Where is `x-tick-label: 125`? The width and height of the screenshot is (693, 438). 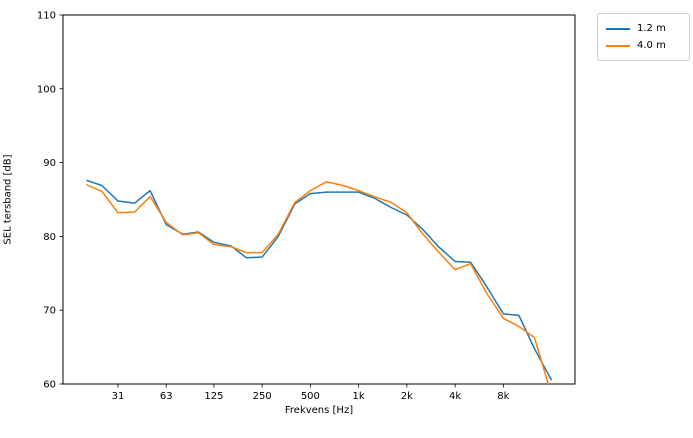
x-tick-label: 125 is located at coordinates (213, 396).